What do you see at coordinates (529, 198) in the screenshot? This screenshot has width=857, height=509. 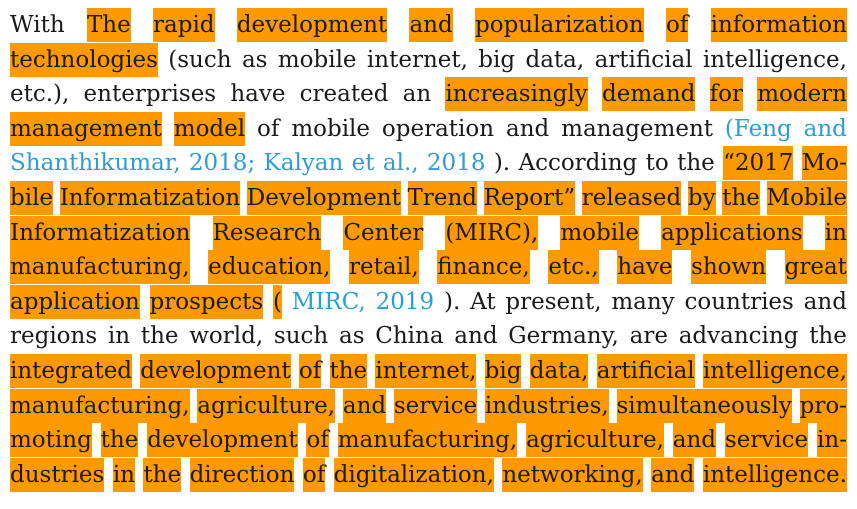 I see `highlighted-word: Report”` at bounding box center [529, 198].